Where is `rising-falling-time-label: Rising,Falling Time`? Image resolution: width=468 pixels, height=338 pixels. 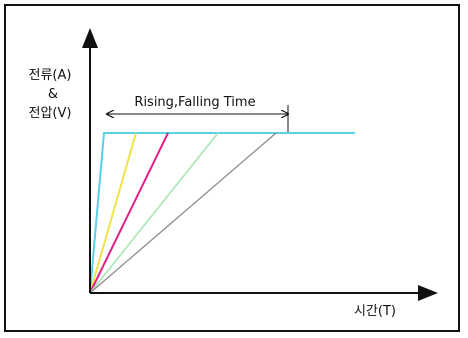 rising-falling-time-label: Rising,Falling Time is located at coordinates (194, 102).